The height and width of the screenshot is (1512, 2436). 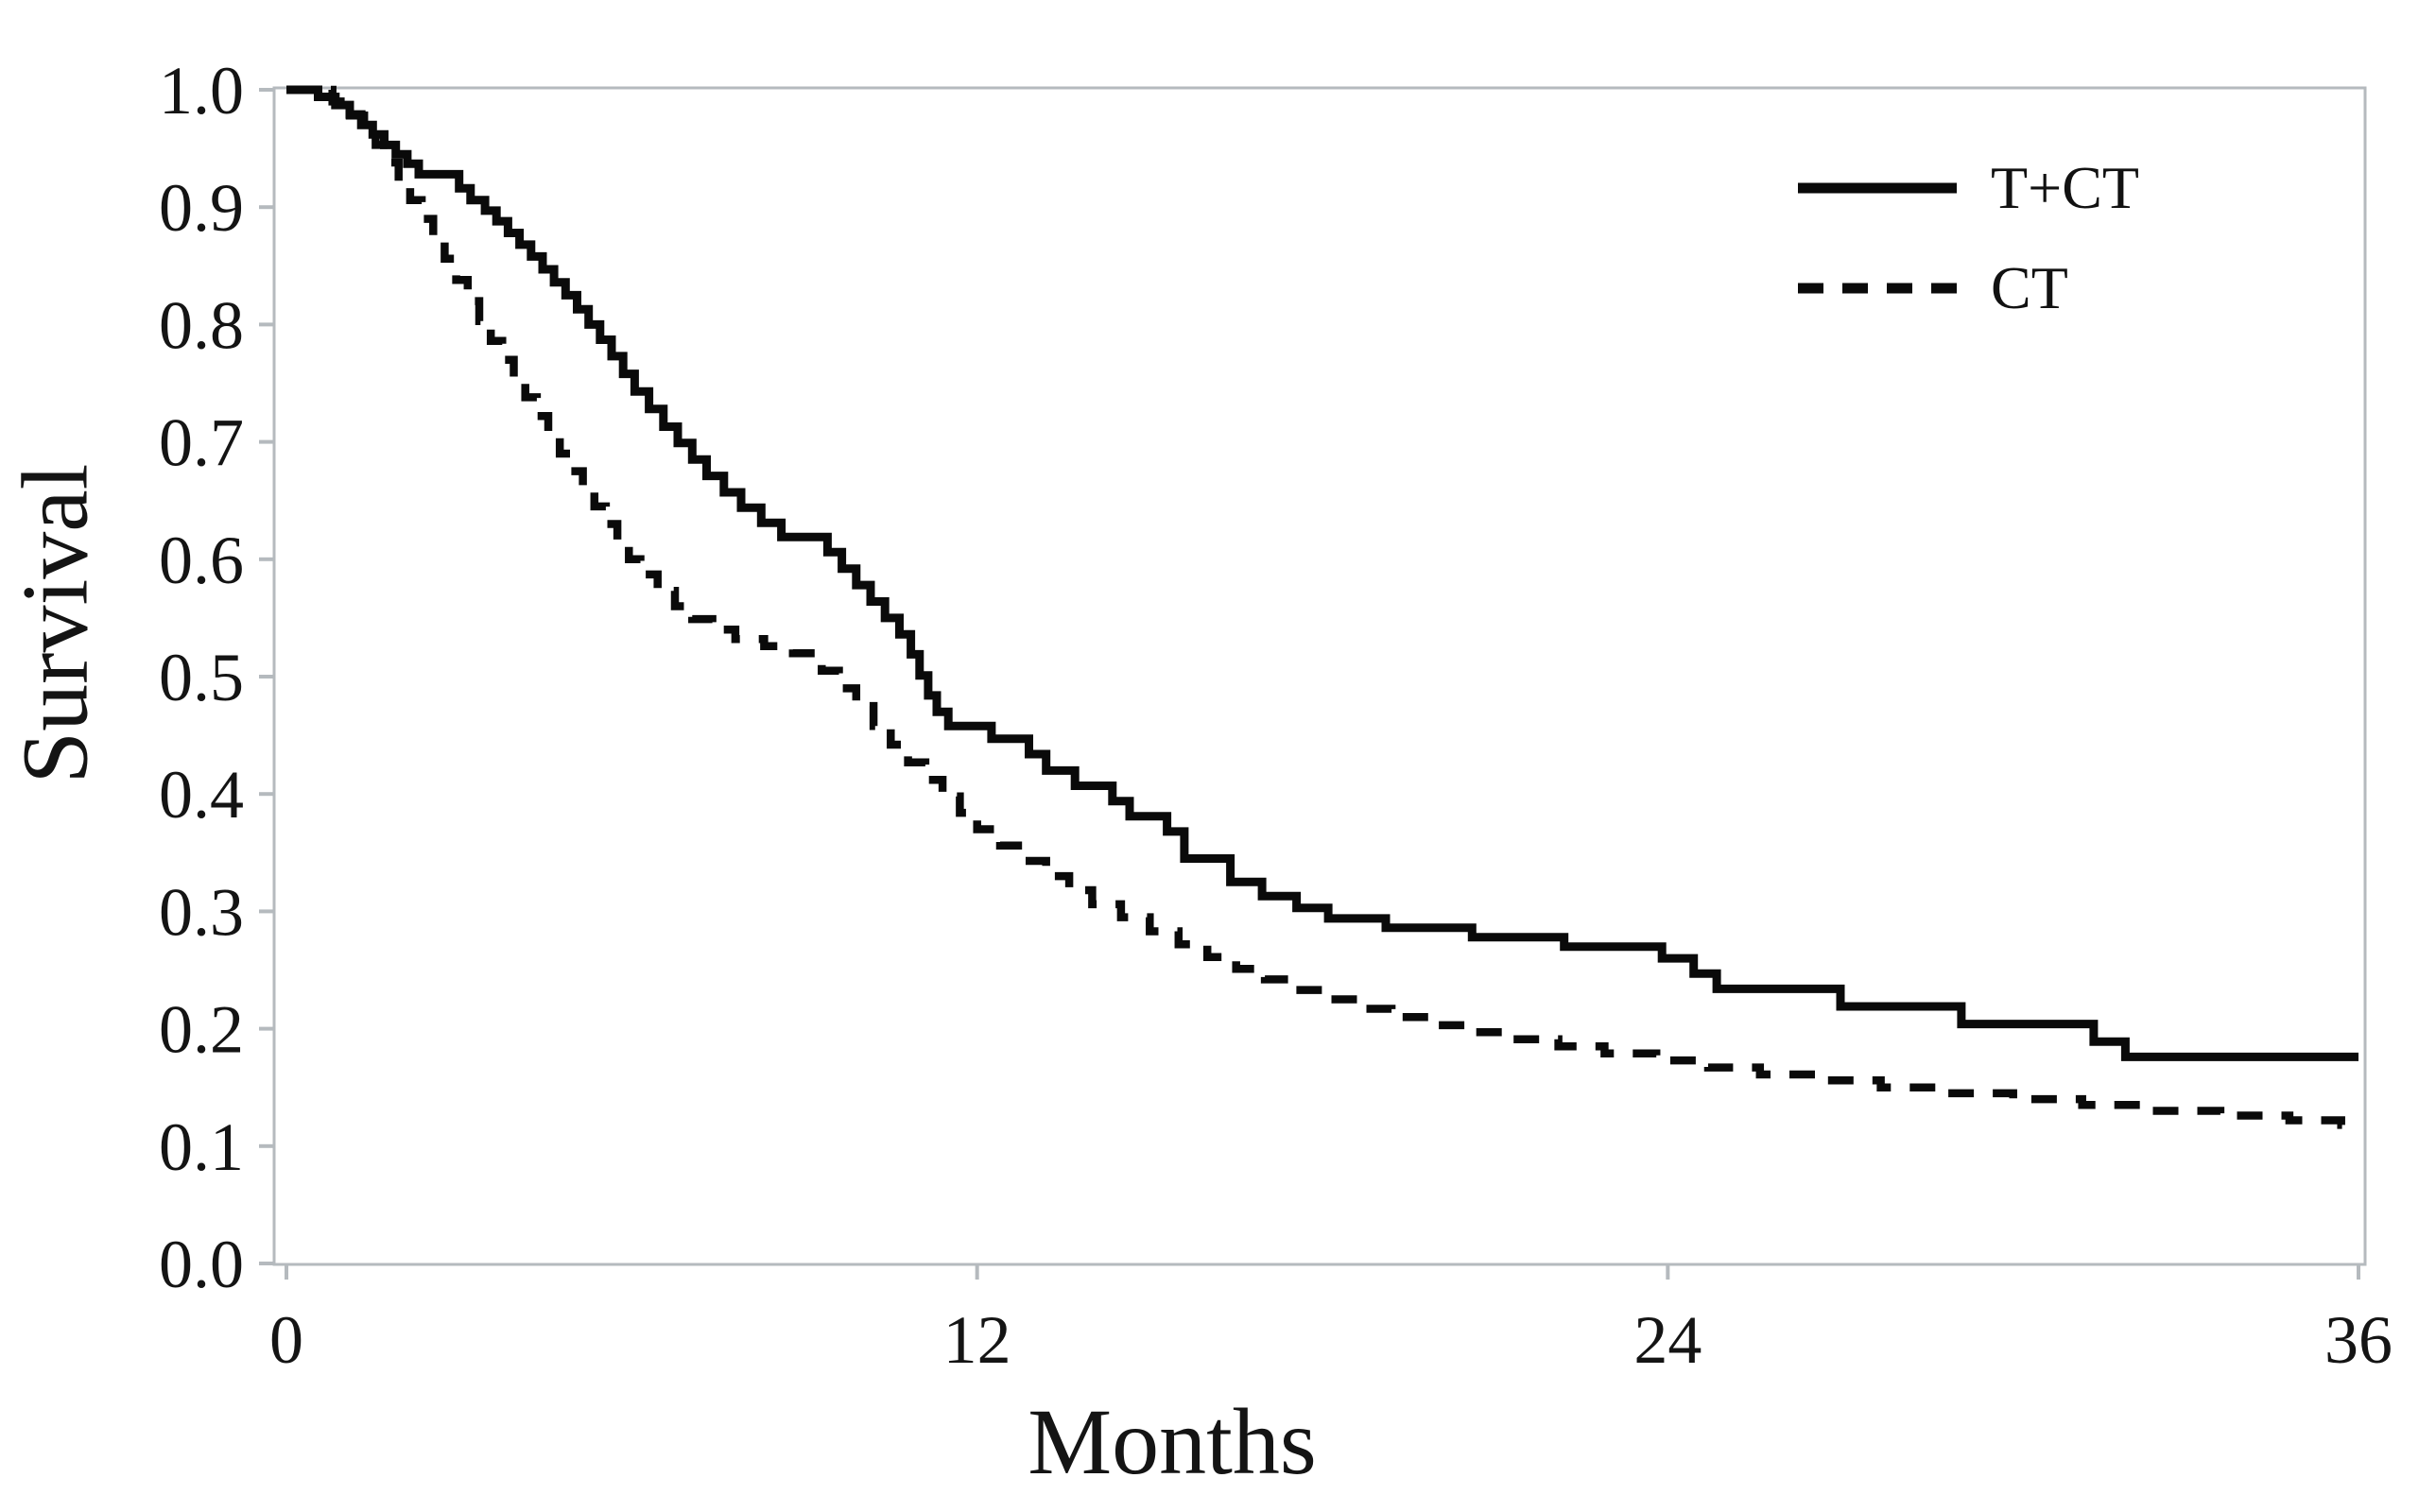 What do you see at coordinates (1667, 1340) in the screenshot?
I see `svg-text: 24` at bounding box center [1667, 1340].